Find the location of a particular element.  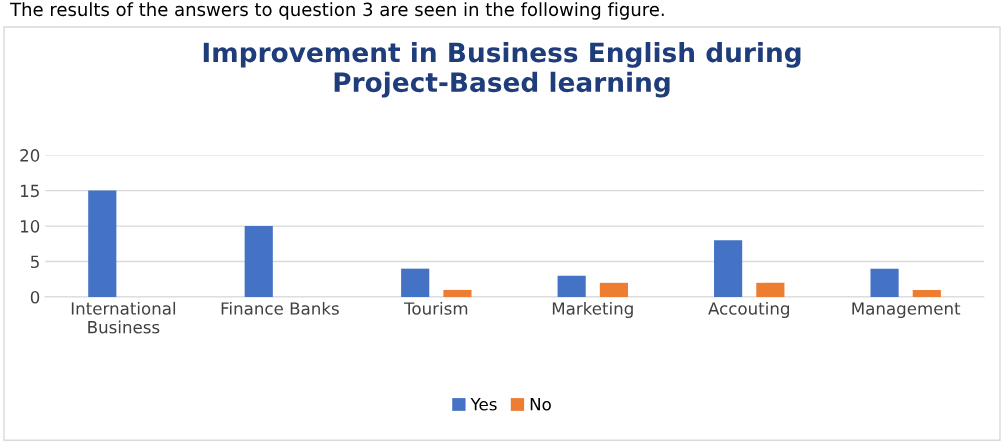

x-tick-label: Tourism is located at coordinates (436, 308).